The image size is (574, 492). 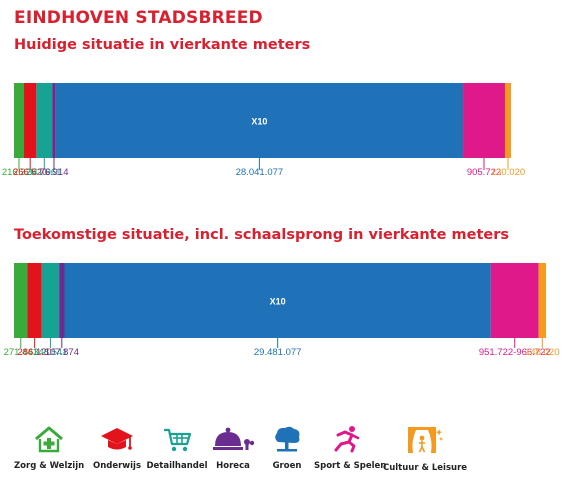 What do you see at coordinates (21, 352) in the screenshot?
I see `segment-value-label: 271.441` at bounding box center [21, 352].